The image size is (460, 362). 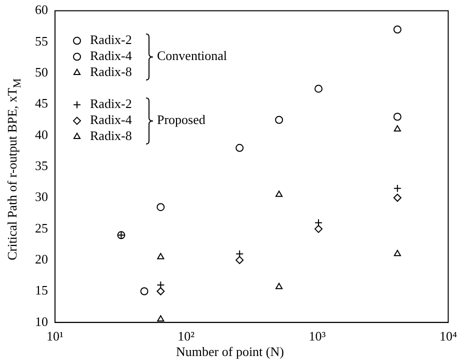 What do you see at coordinates (41, 10) in the screenshot?
I see `y-tick-label: 60` at bounding box center [41, 10].